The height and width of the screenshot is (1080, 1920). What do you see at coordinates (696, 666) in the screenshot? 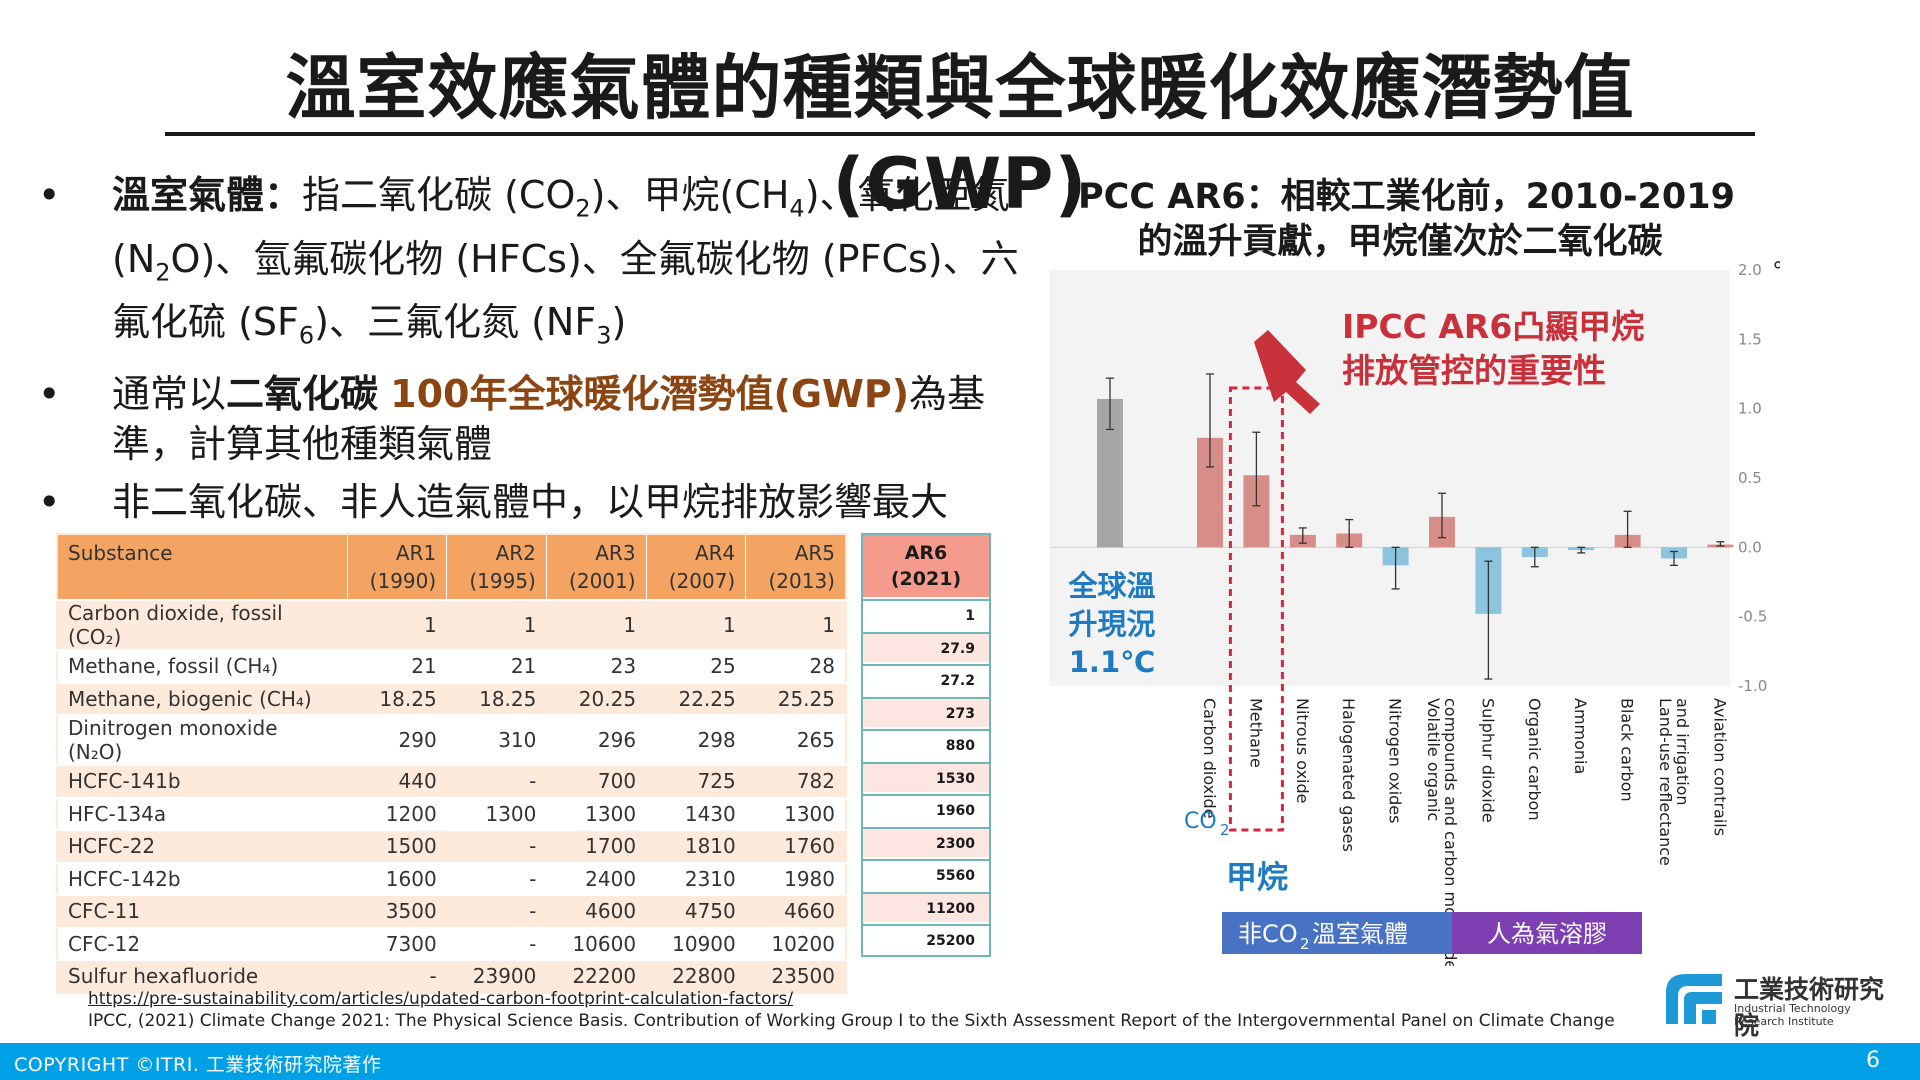
I see `gwp-cell: 25` at bounding box center [696, 666].